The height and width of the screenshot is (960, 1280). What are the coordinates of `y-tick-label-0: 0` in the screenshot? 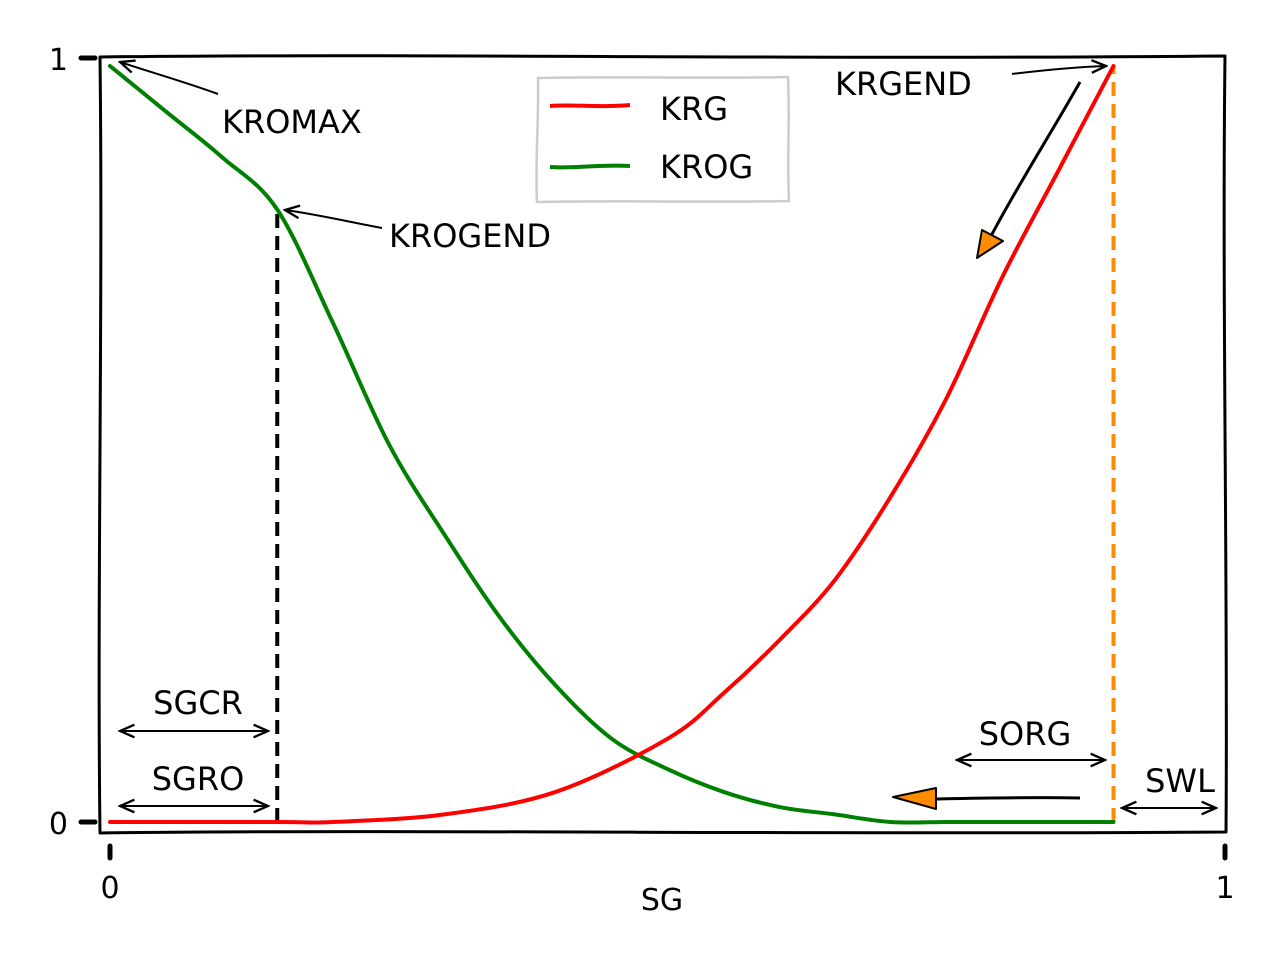 It's located at (58, 824).